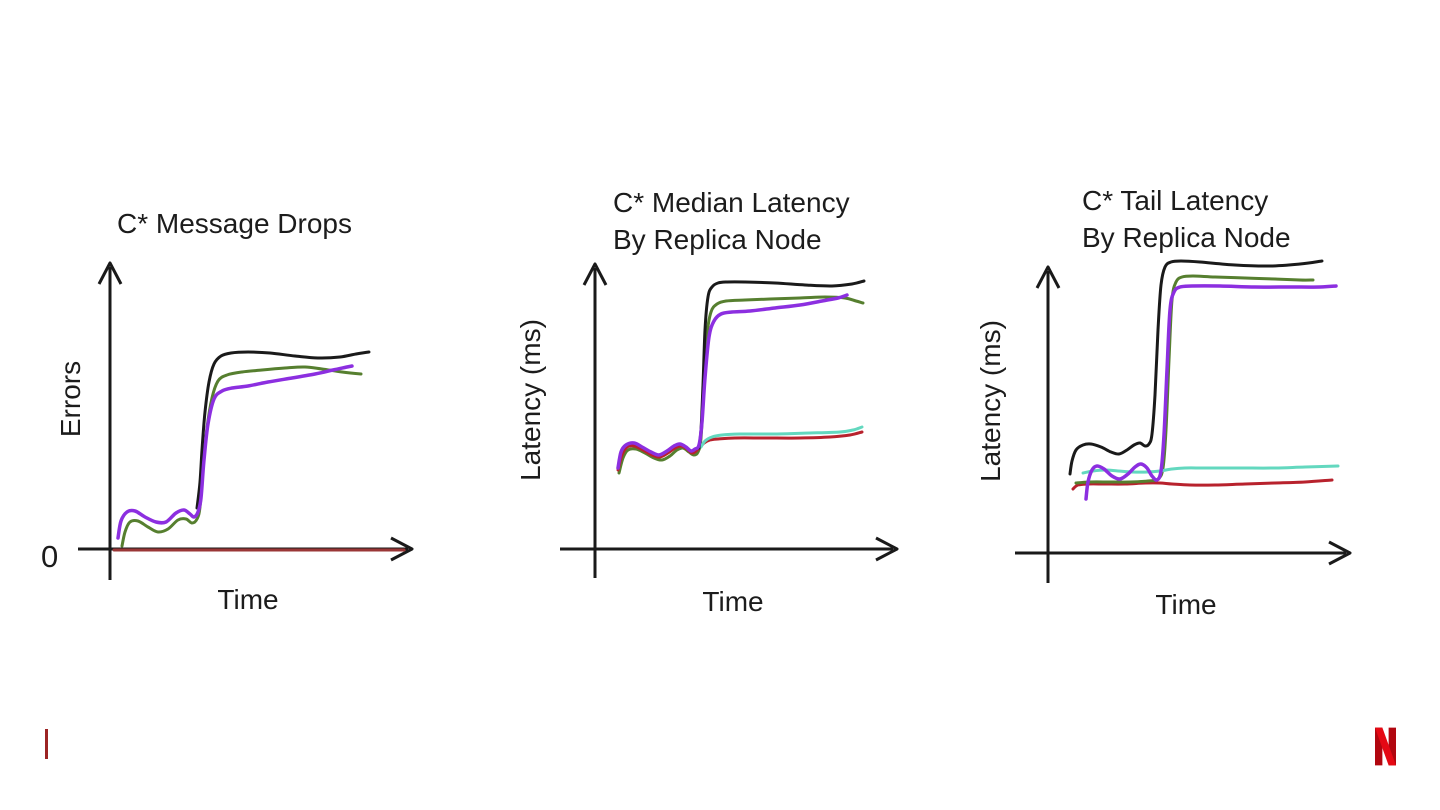 The width and height of the screenshot is (1440, 810). What do you see at coordinates (731, 202) in the screenshot?
I see `chart2-title-line1: C* Median Latency` at bounding box center [731, 202].